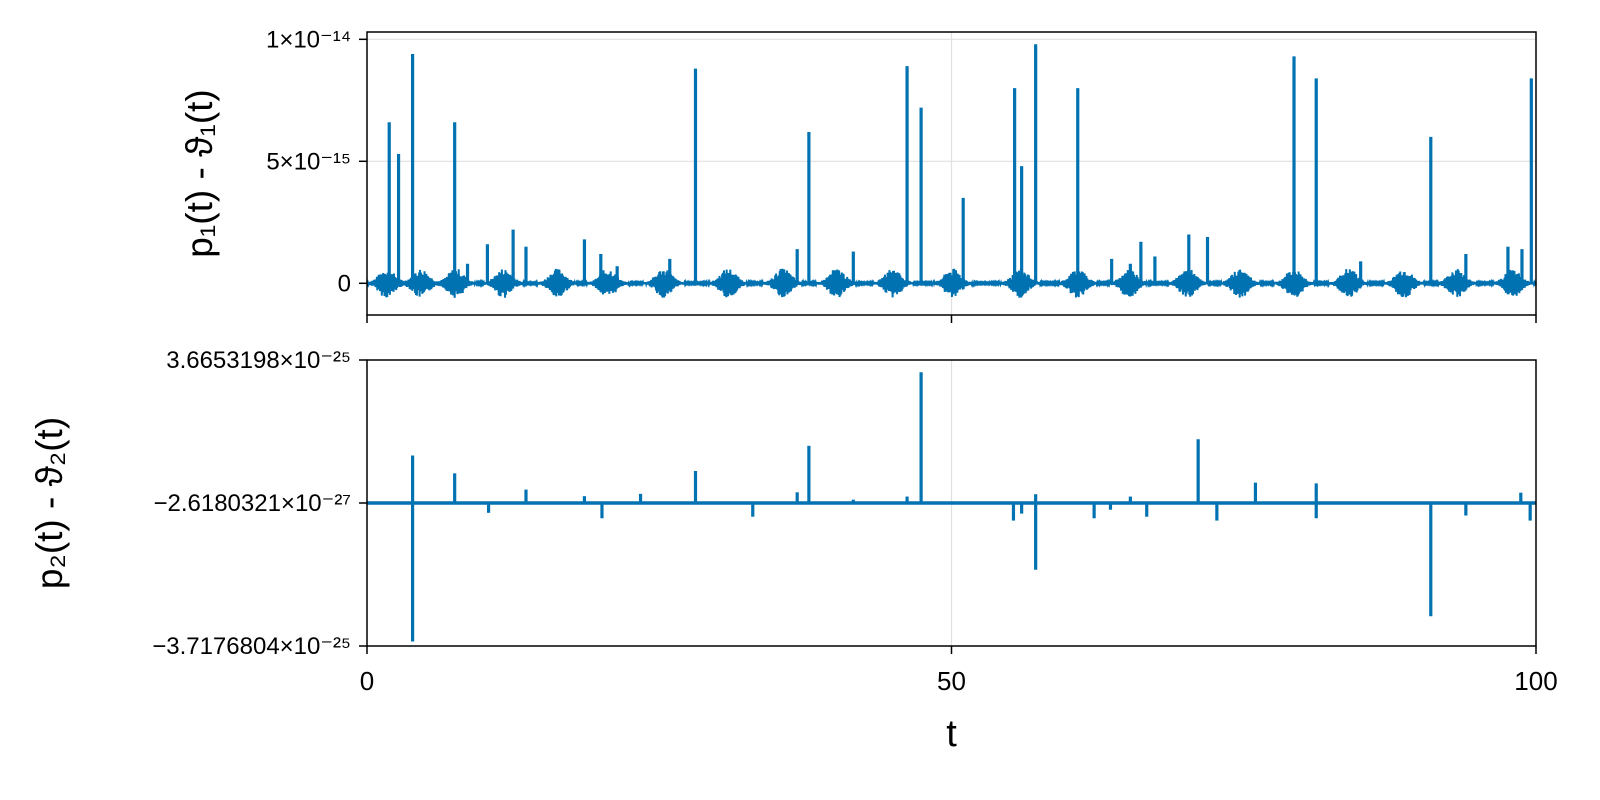 This screenshot has width=1600, height=800. Describe the element at coordinates (344, 283) in the screenshot. I see `y-tick-label: 0` at that location.